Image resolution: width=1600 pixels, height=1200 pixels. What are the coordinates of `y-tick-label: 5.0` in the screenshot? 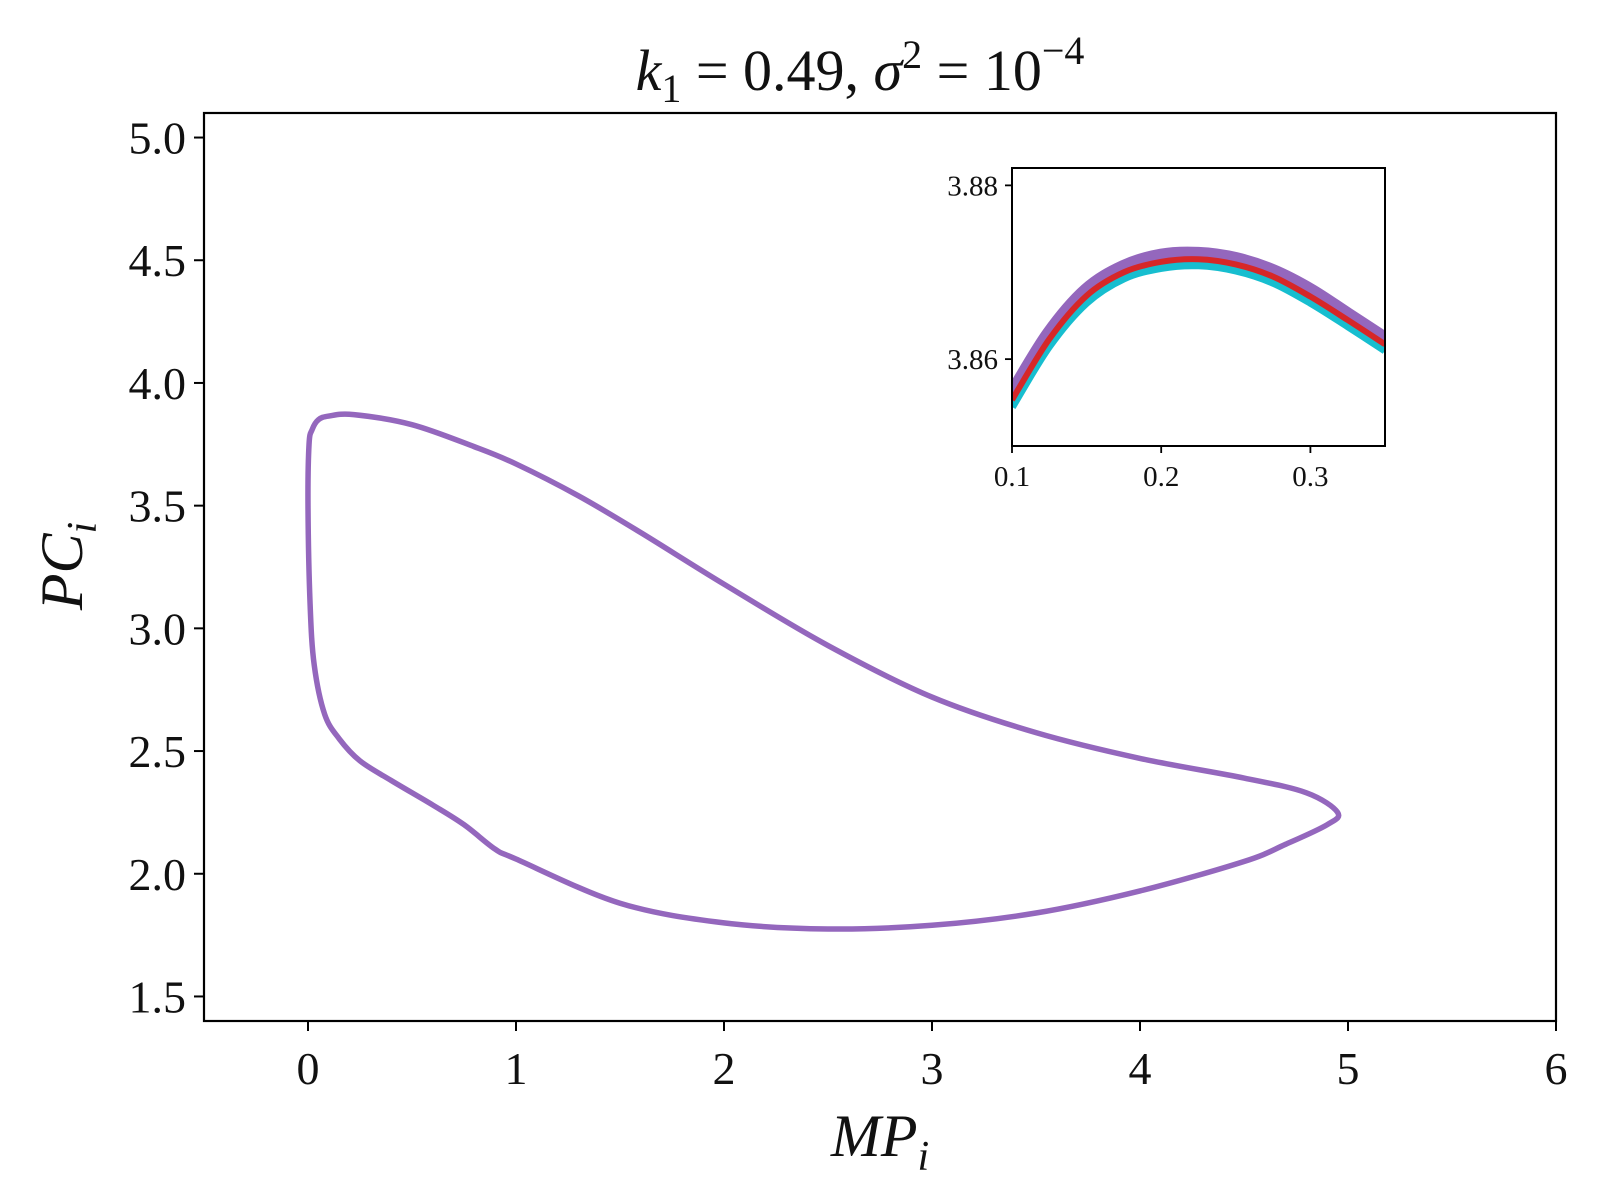 It's located at (158, 138).